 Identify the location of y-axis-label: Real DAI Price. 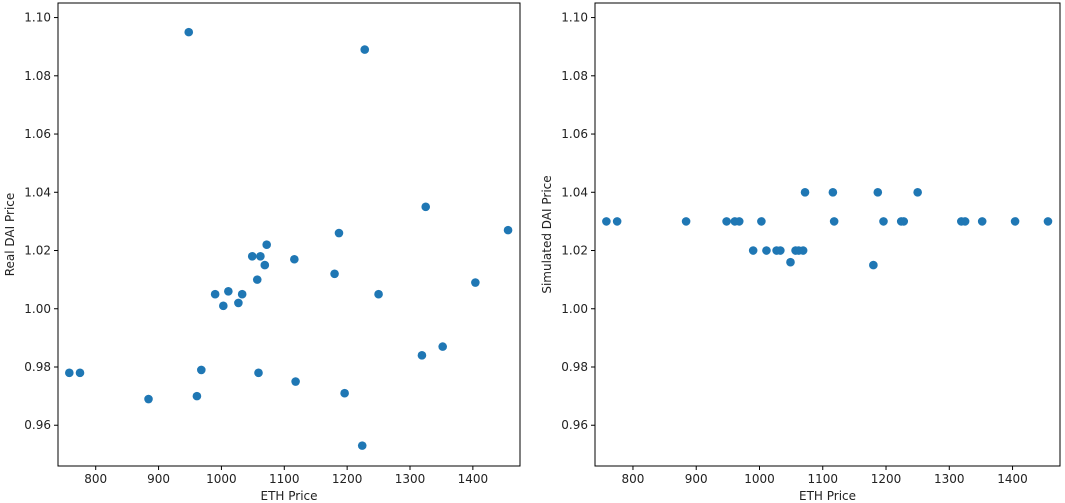
(10, 235).